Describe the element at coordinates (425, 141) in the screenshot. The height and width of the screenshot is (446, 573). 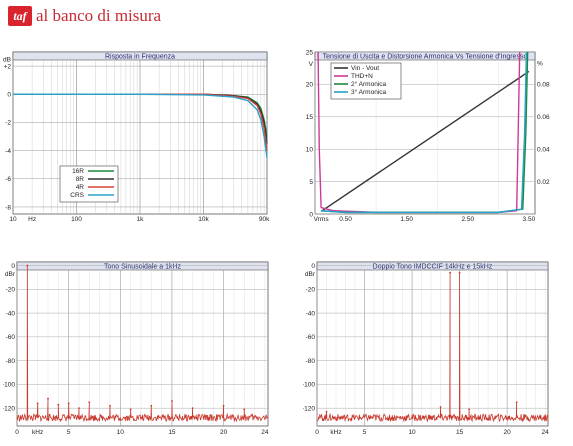
I see `series-line-vin-vout` at that location.